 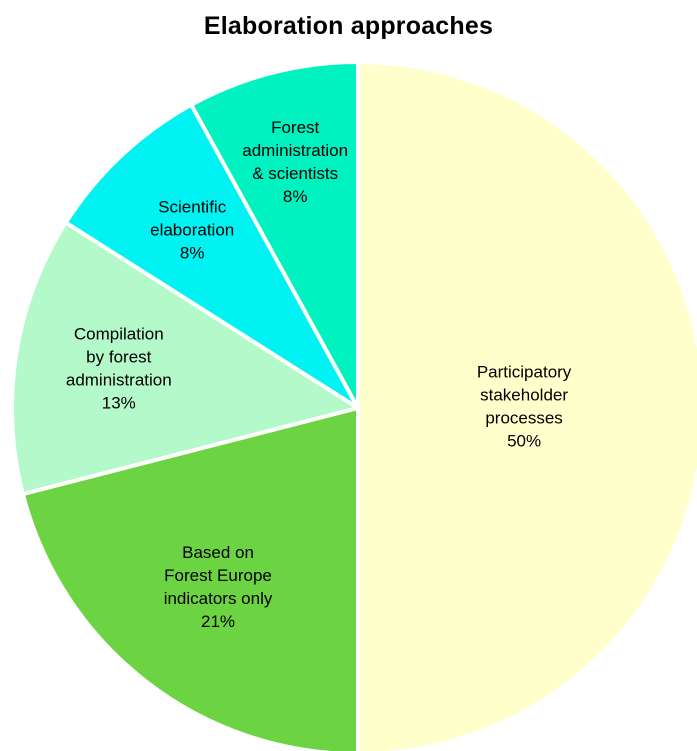 What do you see at coordinates (218, 587) in the screenshot?
I see `slice-label: Based on Forest Europe indicators only 21%` at bounding box center [218, 587].